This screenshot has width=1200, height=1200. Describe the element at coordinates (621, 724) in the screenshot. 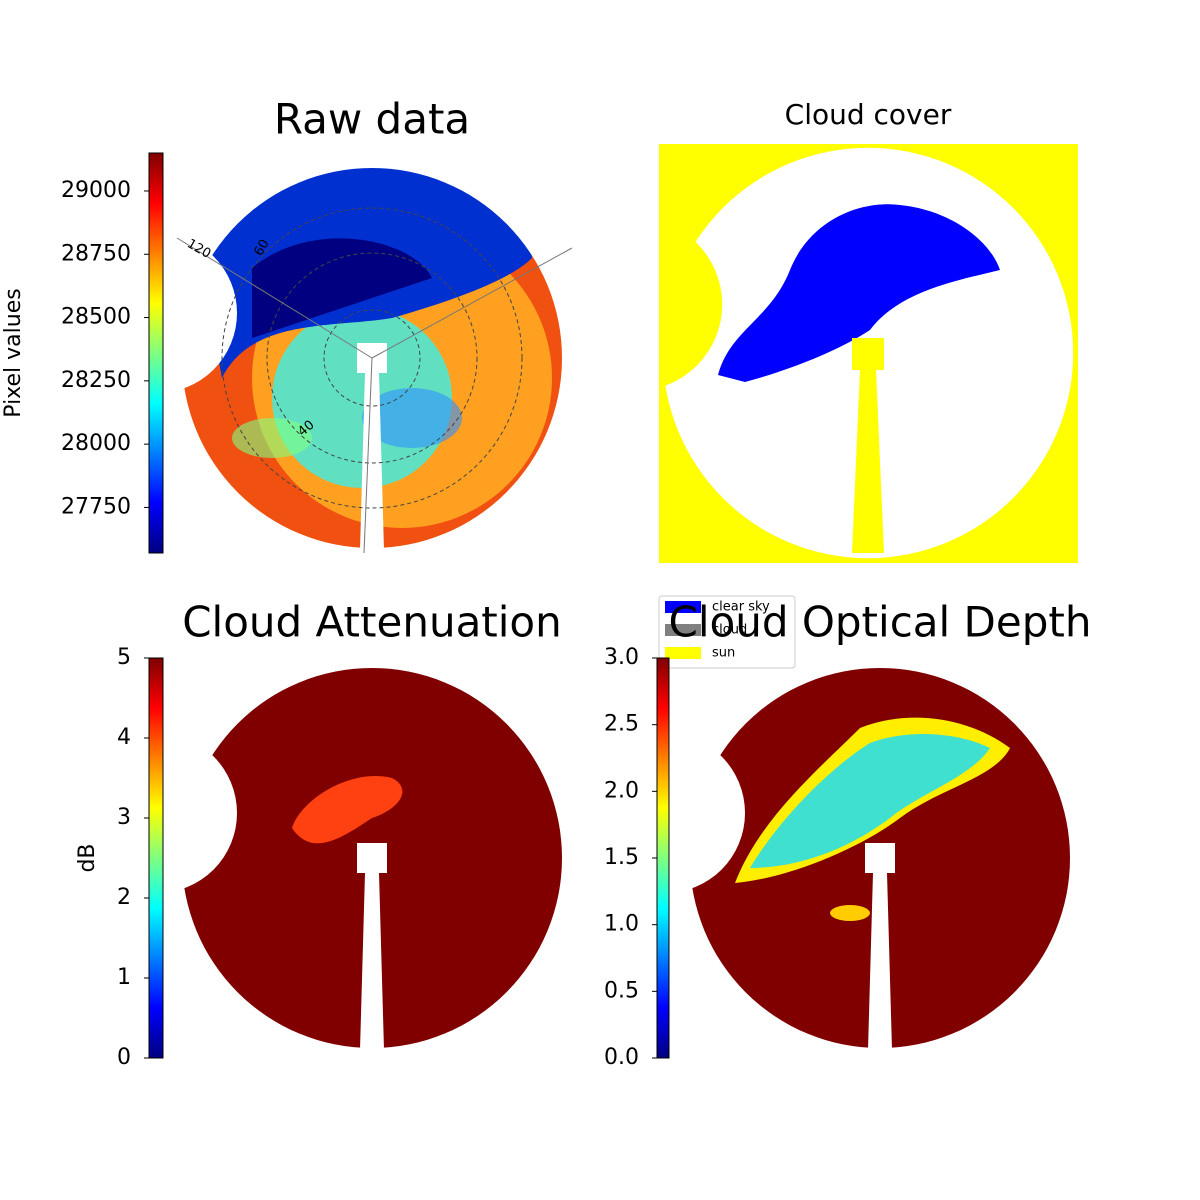

I see `colorbar-tick-label: 2.5` at that location.